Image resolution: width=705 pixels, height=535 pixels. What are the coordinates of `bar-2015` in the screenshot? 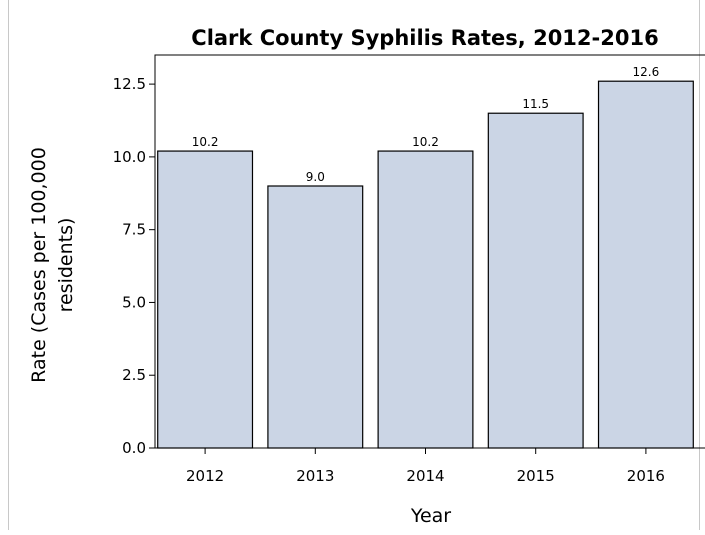 It's located at (535, 280).